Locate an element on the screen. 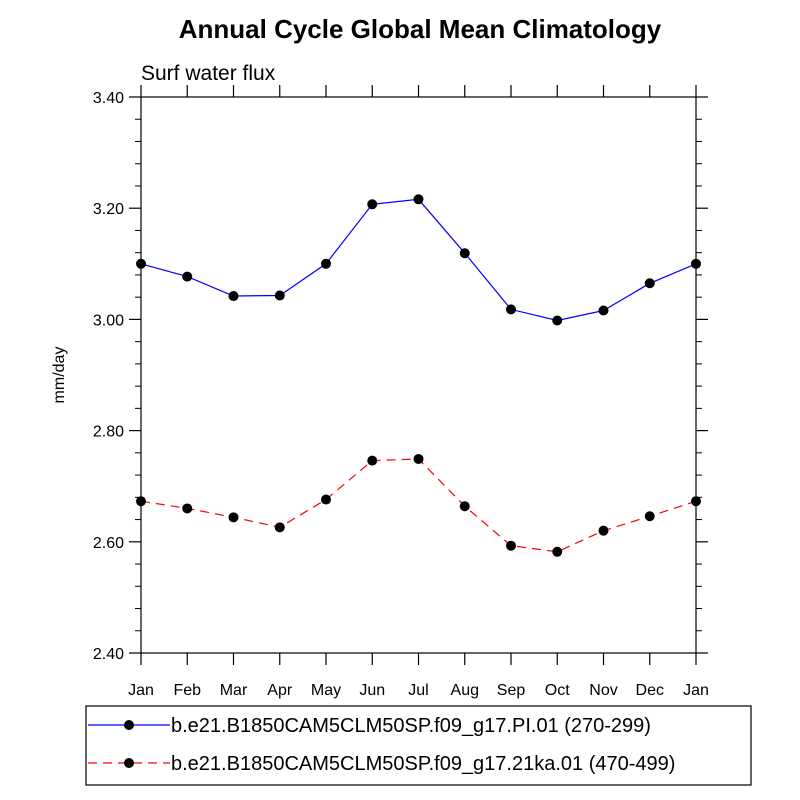 The height and width of the screenshot is (800, 800). x-tick-label: Aug is located at coordinates (465, 690).